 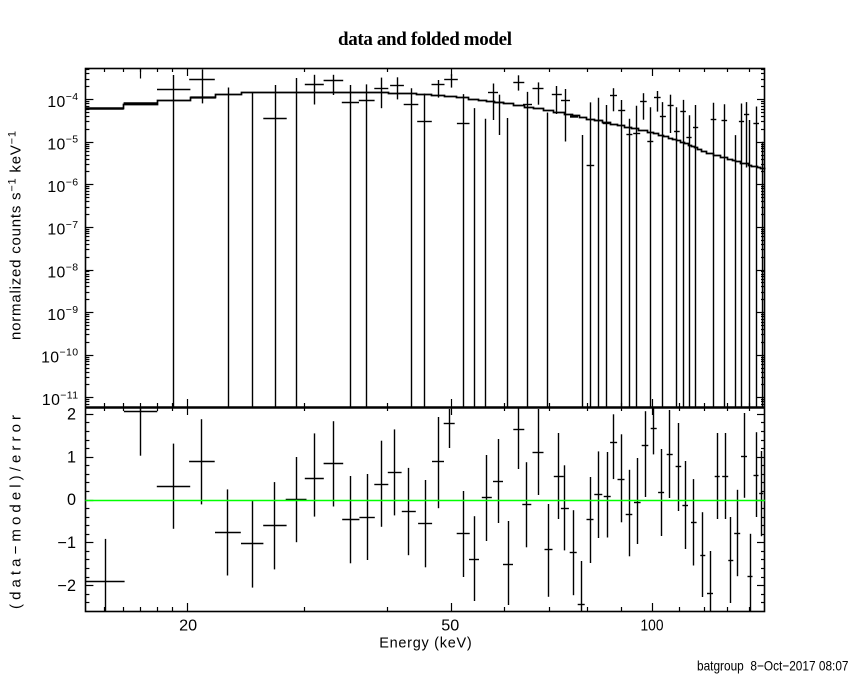 What do you see at coordinates (67, 543) in the screenshot?
I see `svg-text: −1` at bounding box center [67, 543].